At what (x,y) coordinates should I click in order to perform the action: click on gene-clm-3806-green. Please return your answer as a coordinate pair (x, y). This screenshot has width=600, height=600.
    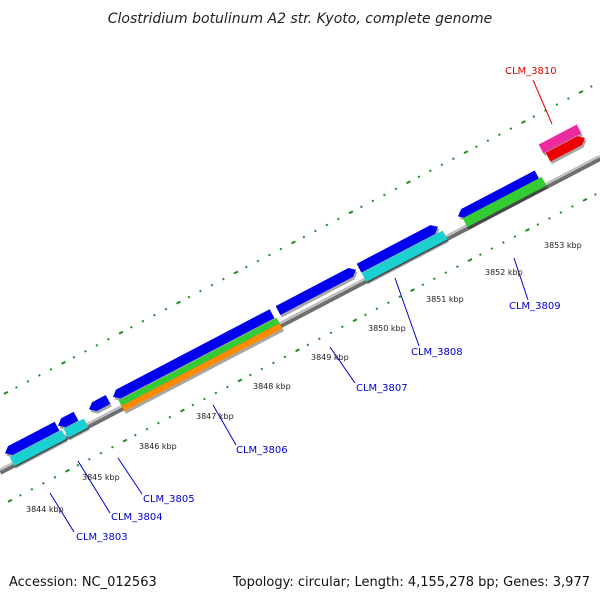
    Looking at the image, I should click on (199, 361).